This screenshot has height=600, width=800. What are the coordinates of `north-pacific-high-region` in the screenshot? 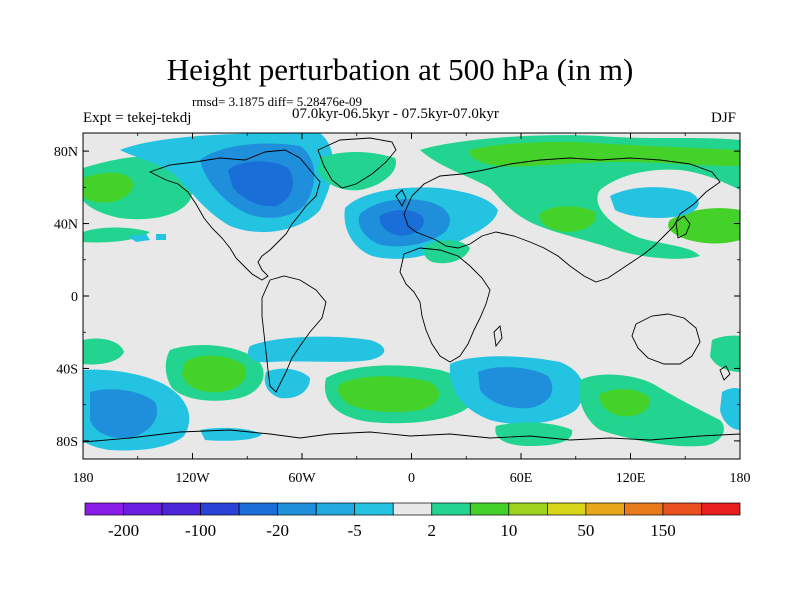 It's located at (138, 188).